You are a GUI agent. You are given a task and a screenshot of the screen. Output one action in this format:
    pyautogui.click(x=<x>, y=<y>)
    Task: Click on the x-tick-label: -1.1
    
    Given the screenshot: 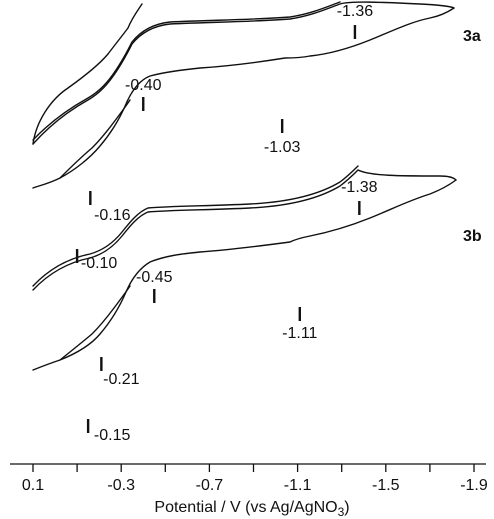 What is the action you would take?
    pyautogui.click(x=298, y=485)
    